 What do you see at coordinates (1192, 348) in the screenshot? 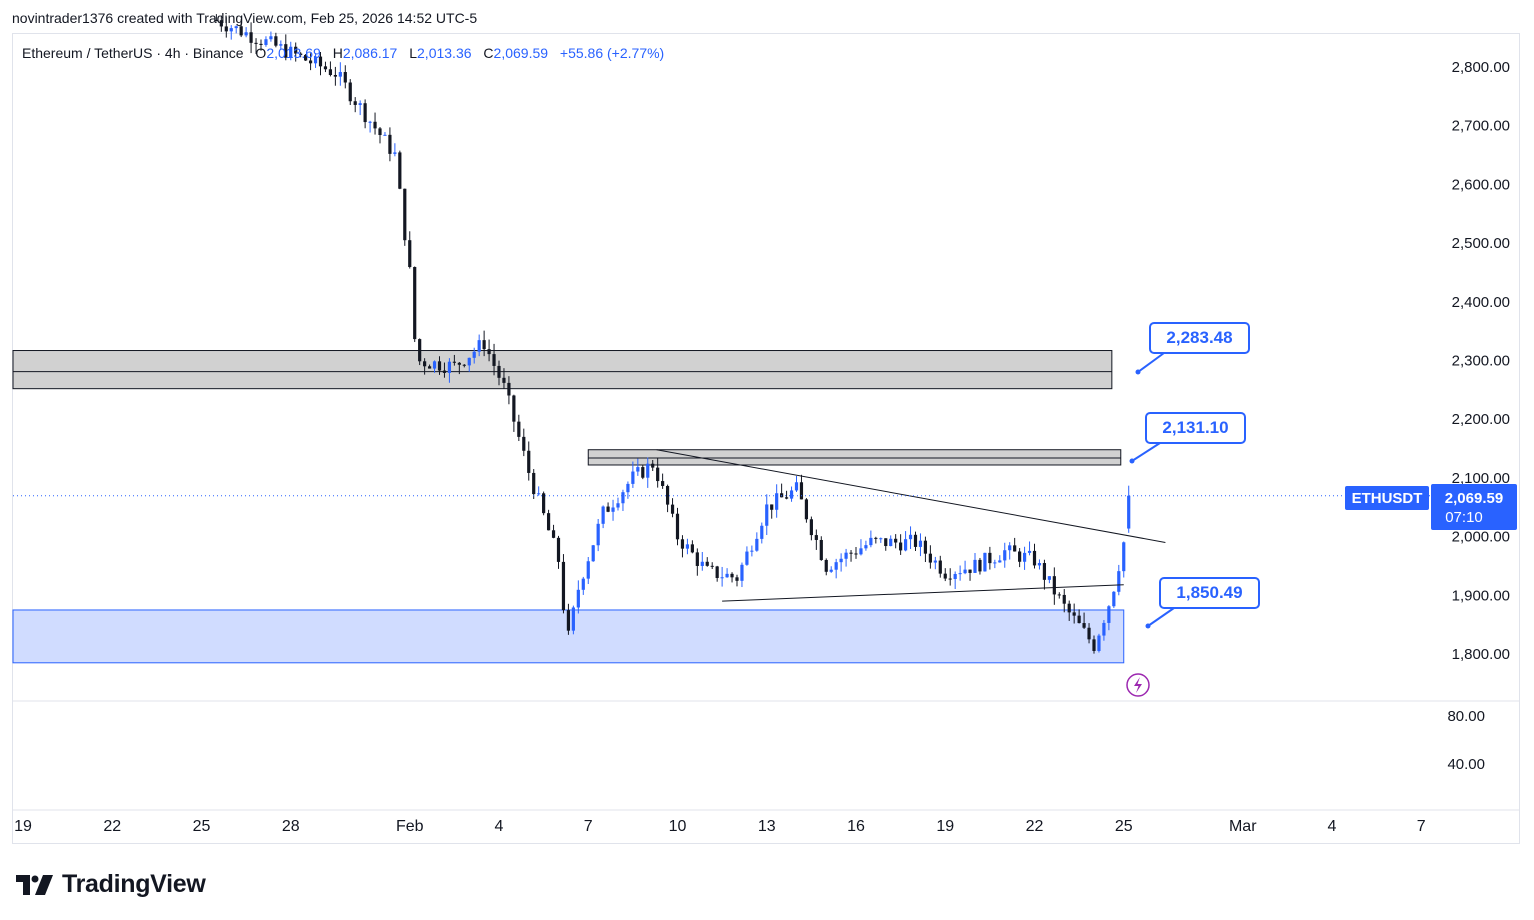
I see `price-callout: 2,283.48` at bounding box center [1192, 348].